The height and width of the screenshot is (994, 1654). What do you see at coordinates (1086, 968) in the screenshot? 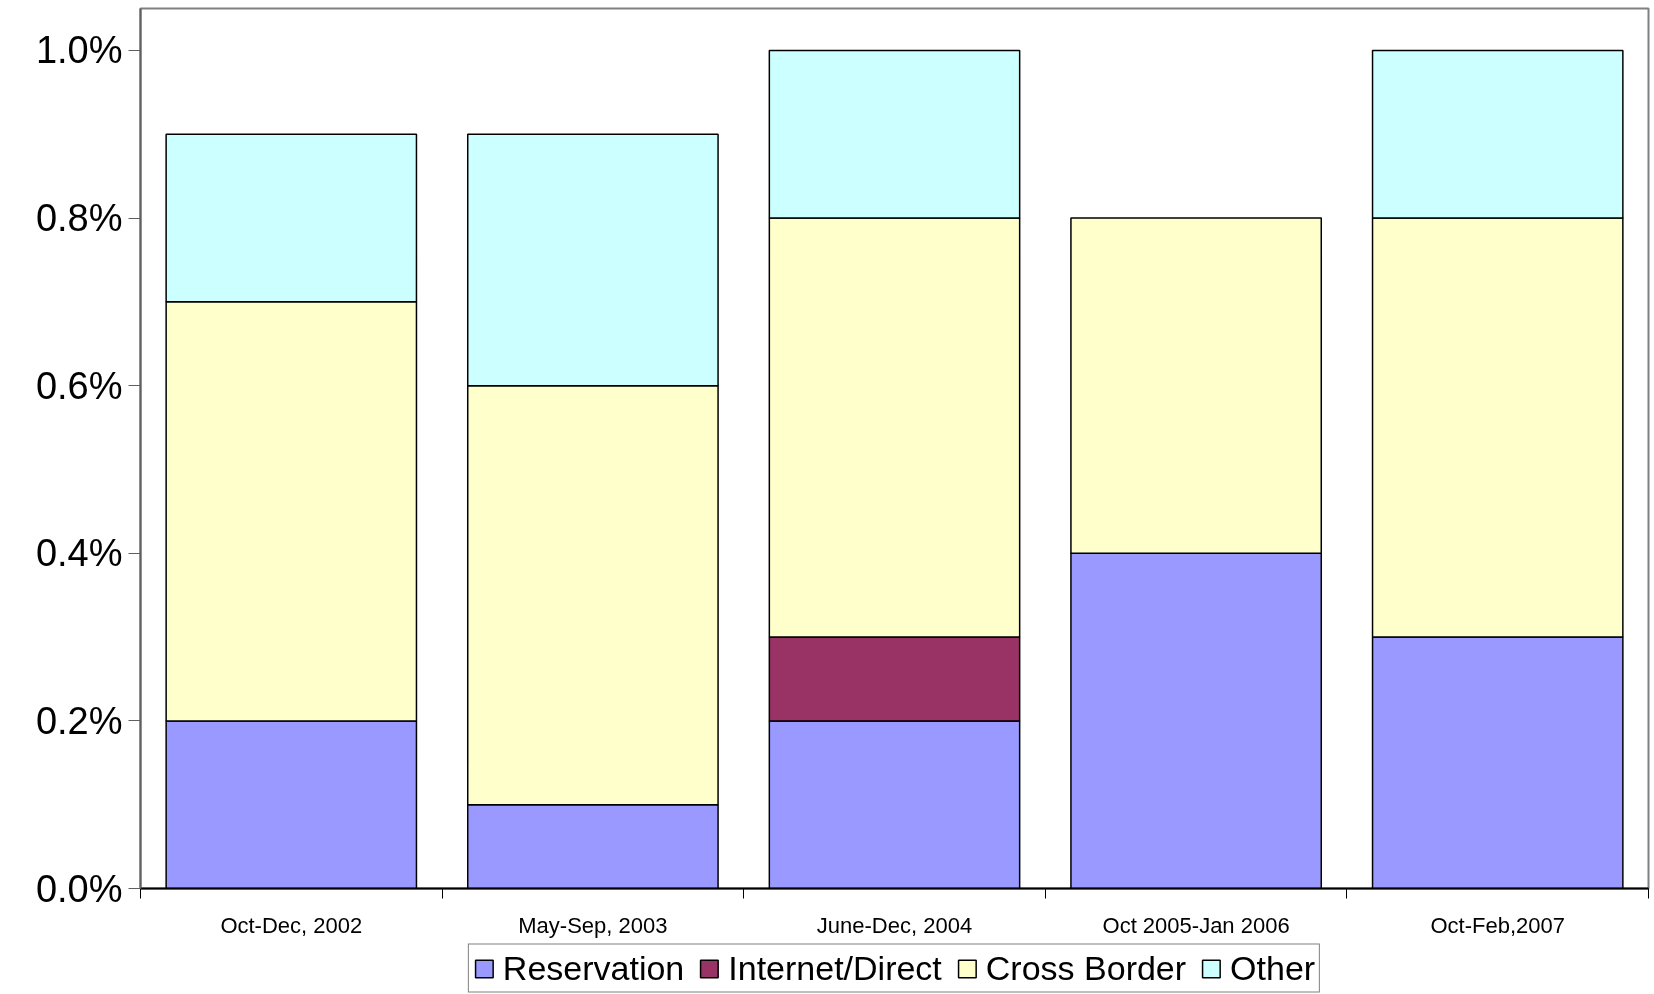
I see `legend-label: Cross Border` at bounding box center [1086, 968].